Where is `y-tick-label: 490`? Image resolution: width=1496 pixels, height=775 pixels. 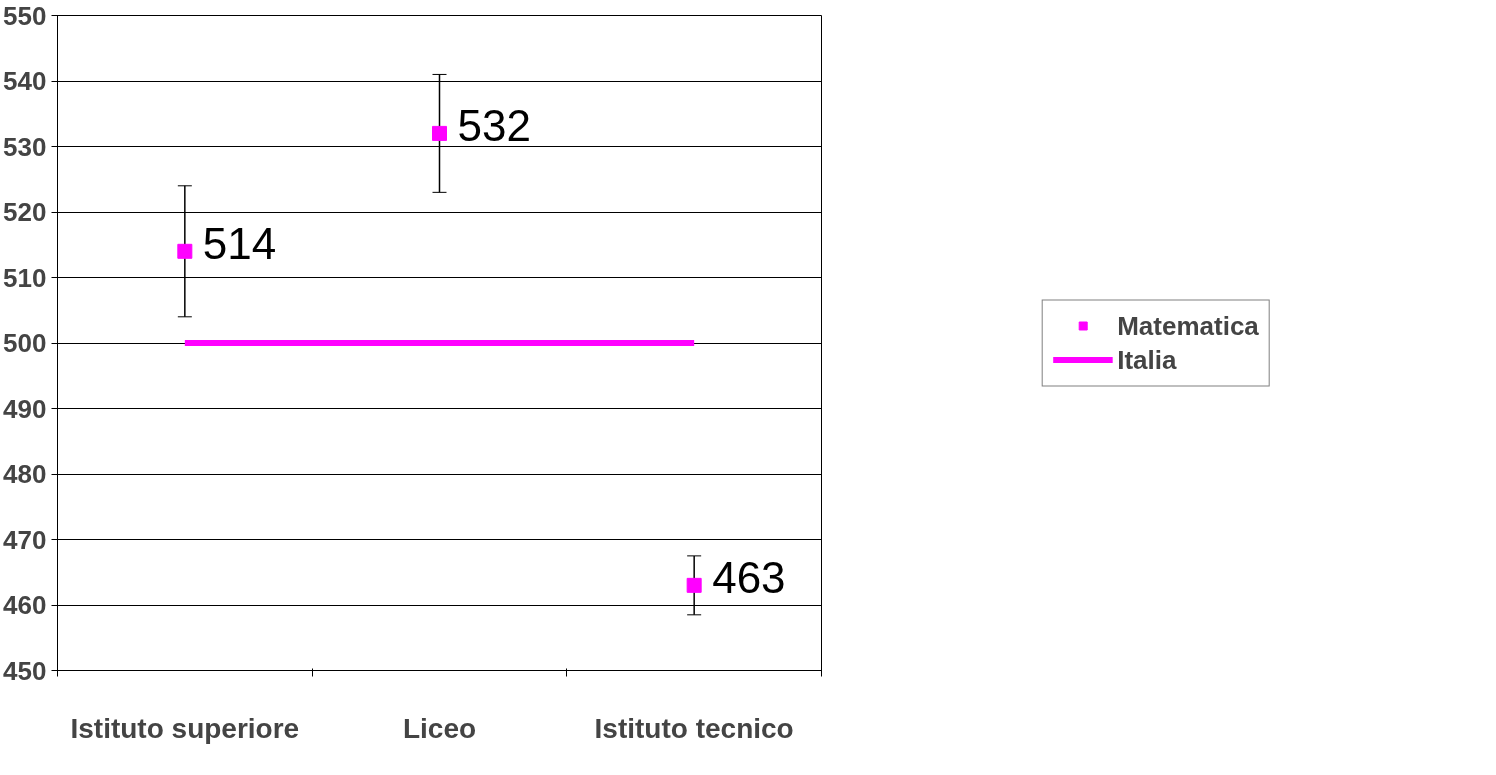
y-tick-label: 490 is located at coordinates (25, 408).